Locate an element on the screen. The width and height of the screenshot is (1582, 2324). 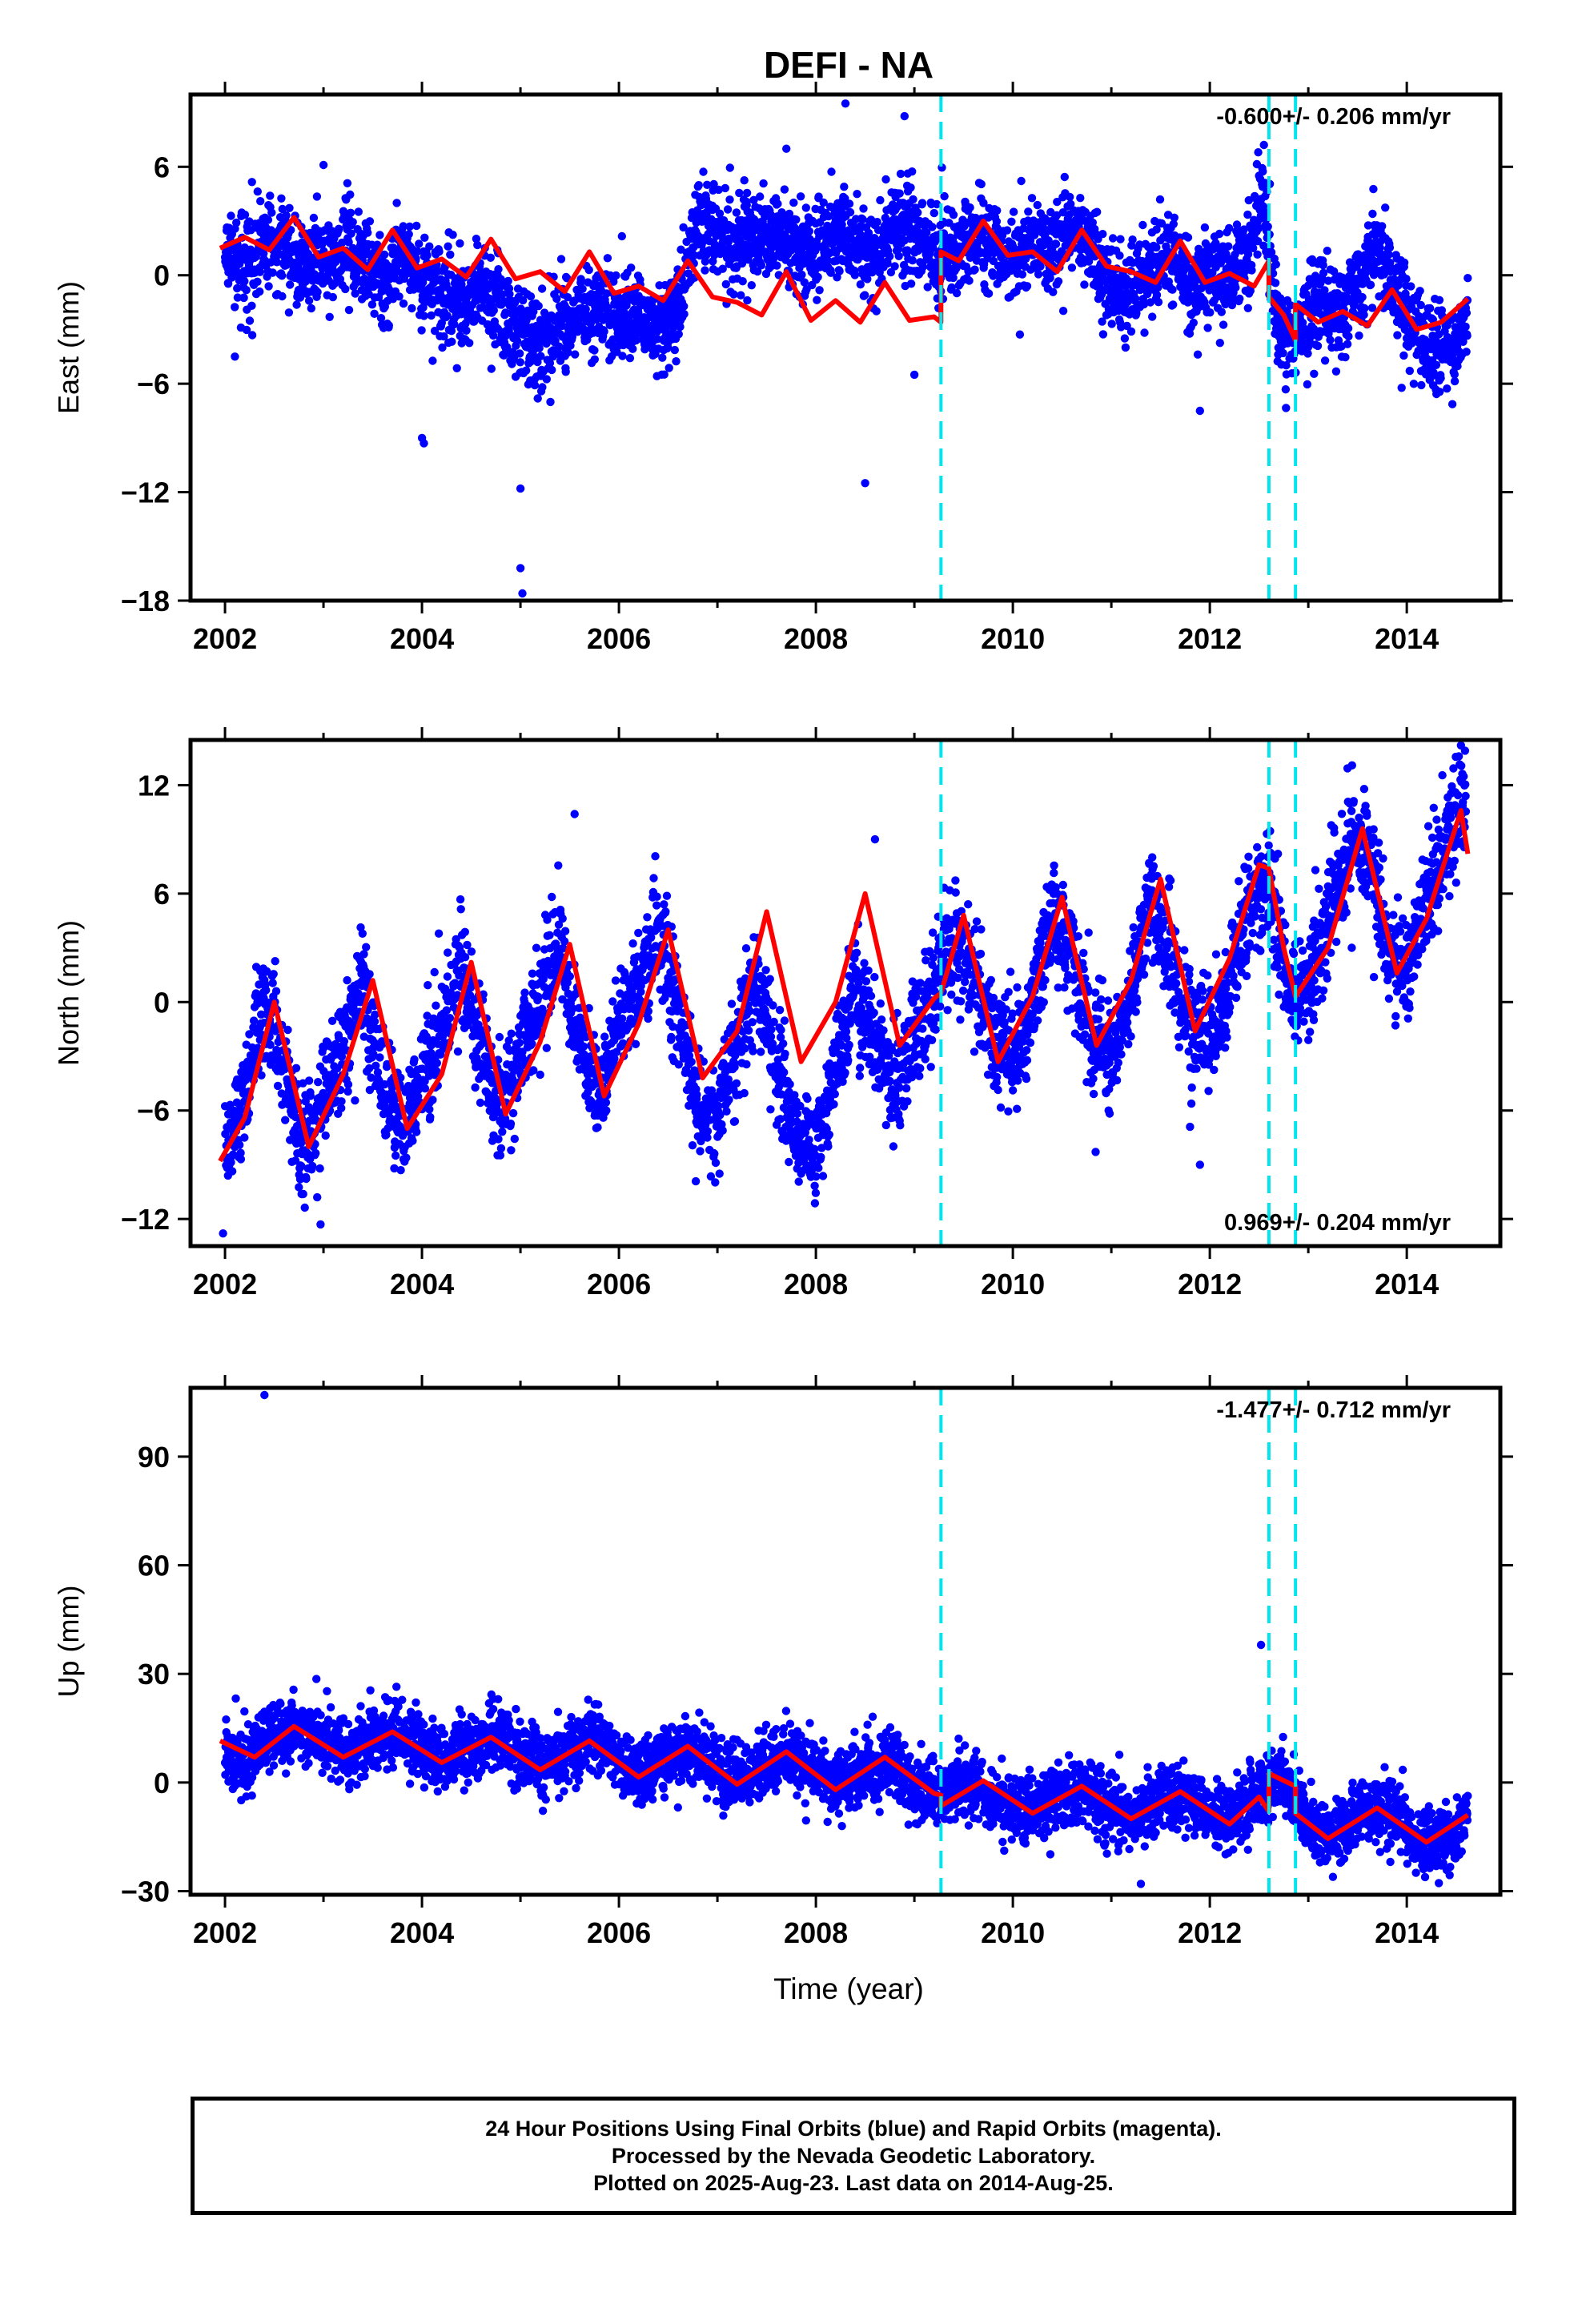
x-tick-label: 2014 is located at coordinates (1407, 638).